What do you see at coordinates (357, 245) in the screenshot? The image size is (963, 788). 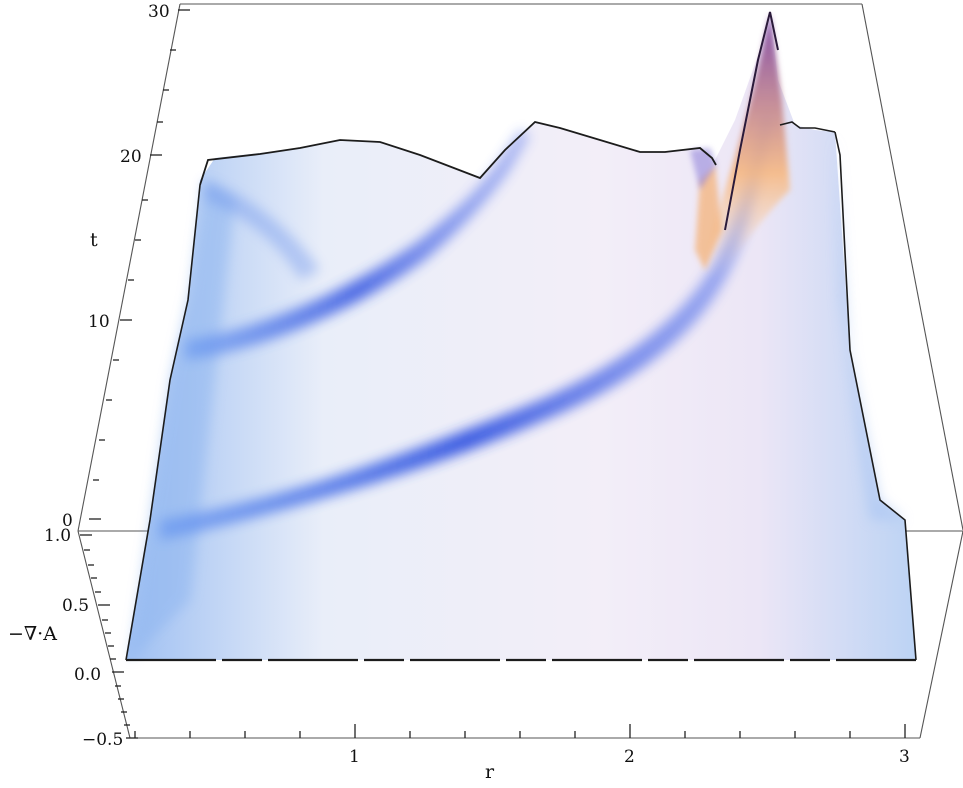 I see `wavefront-inner` at bounding box center [357, 245].